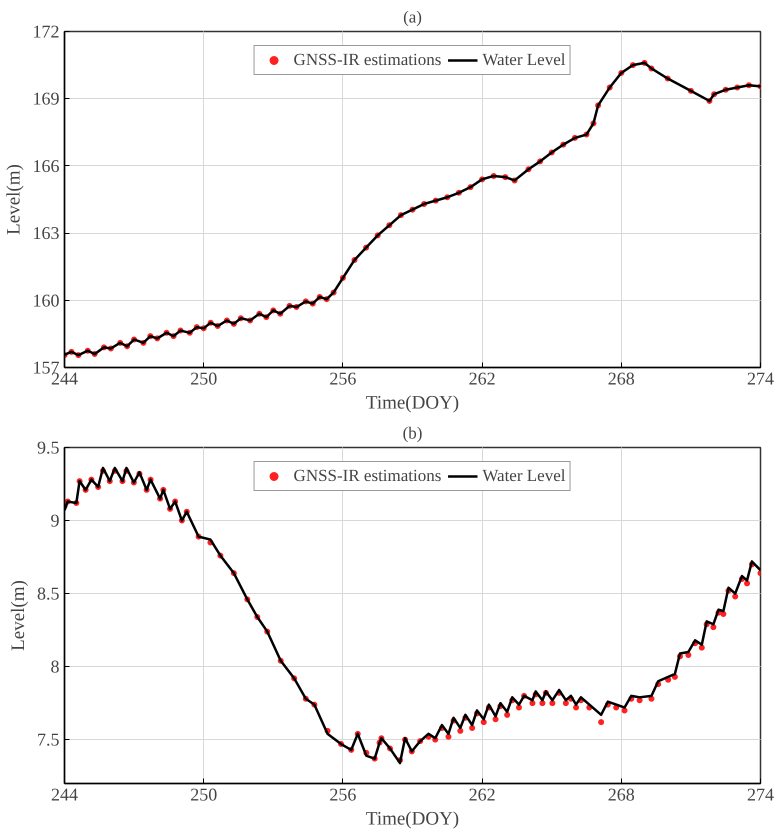  I want to click on y-tick-label: 169, so click(46, 98).